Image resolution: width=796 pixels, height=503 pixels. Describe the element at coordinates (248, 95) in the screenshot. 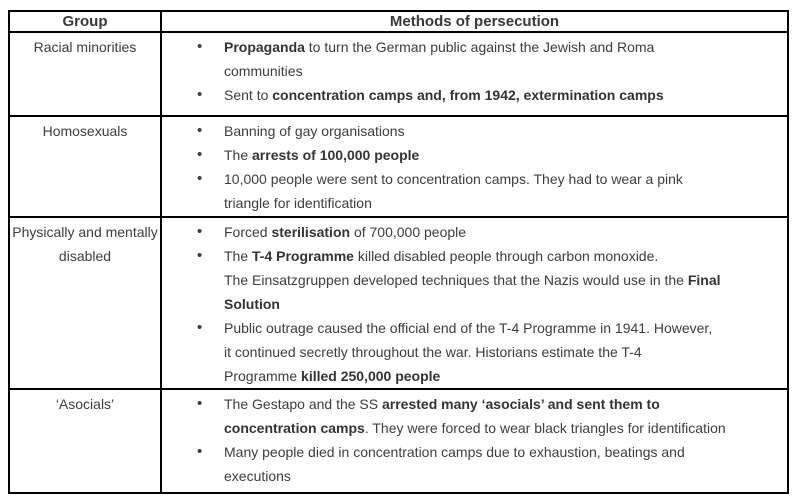

I see `regular-text: Sent to` at that location.